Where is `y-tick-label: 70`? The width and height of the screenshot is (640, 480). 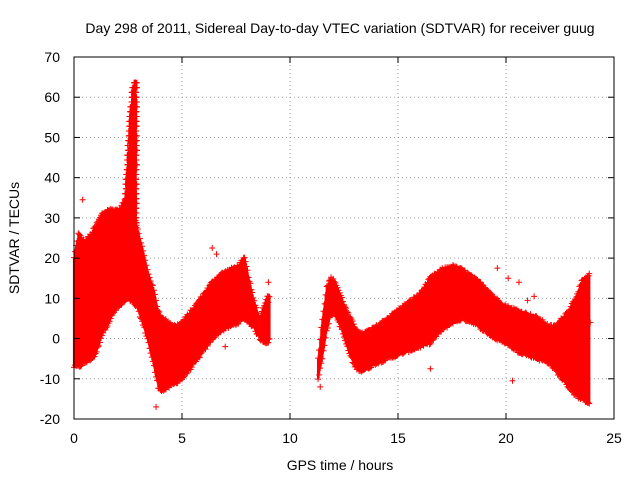
y-tick-label: 70 is located at coordinates (52, 57).